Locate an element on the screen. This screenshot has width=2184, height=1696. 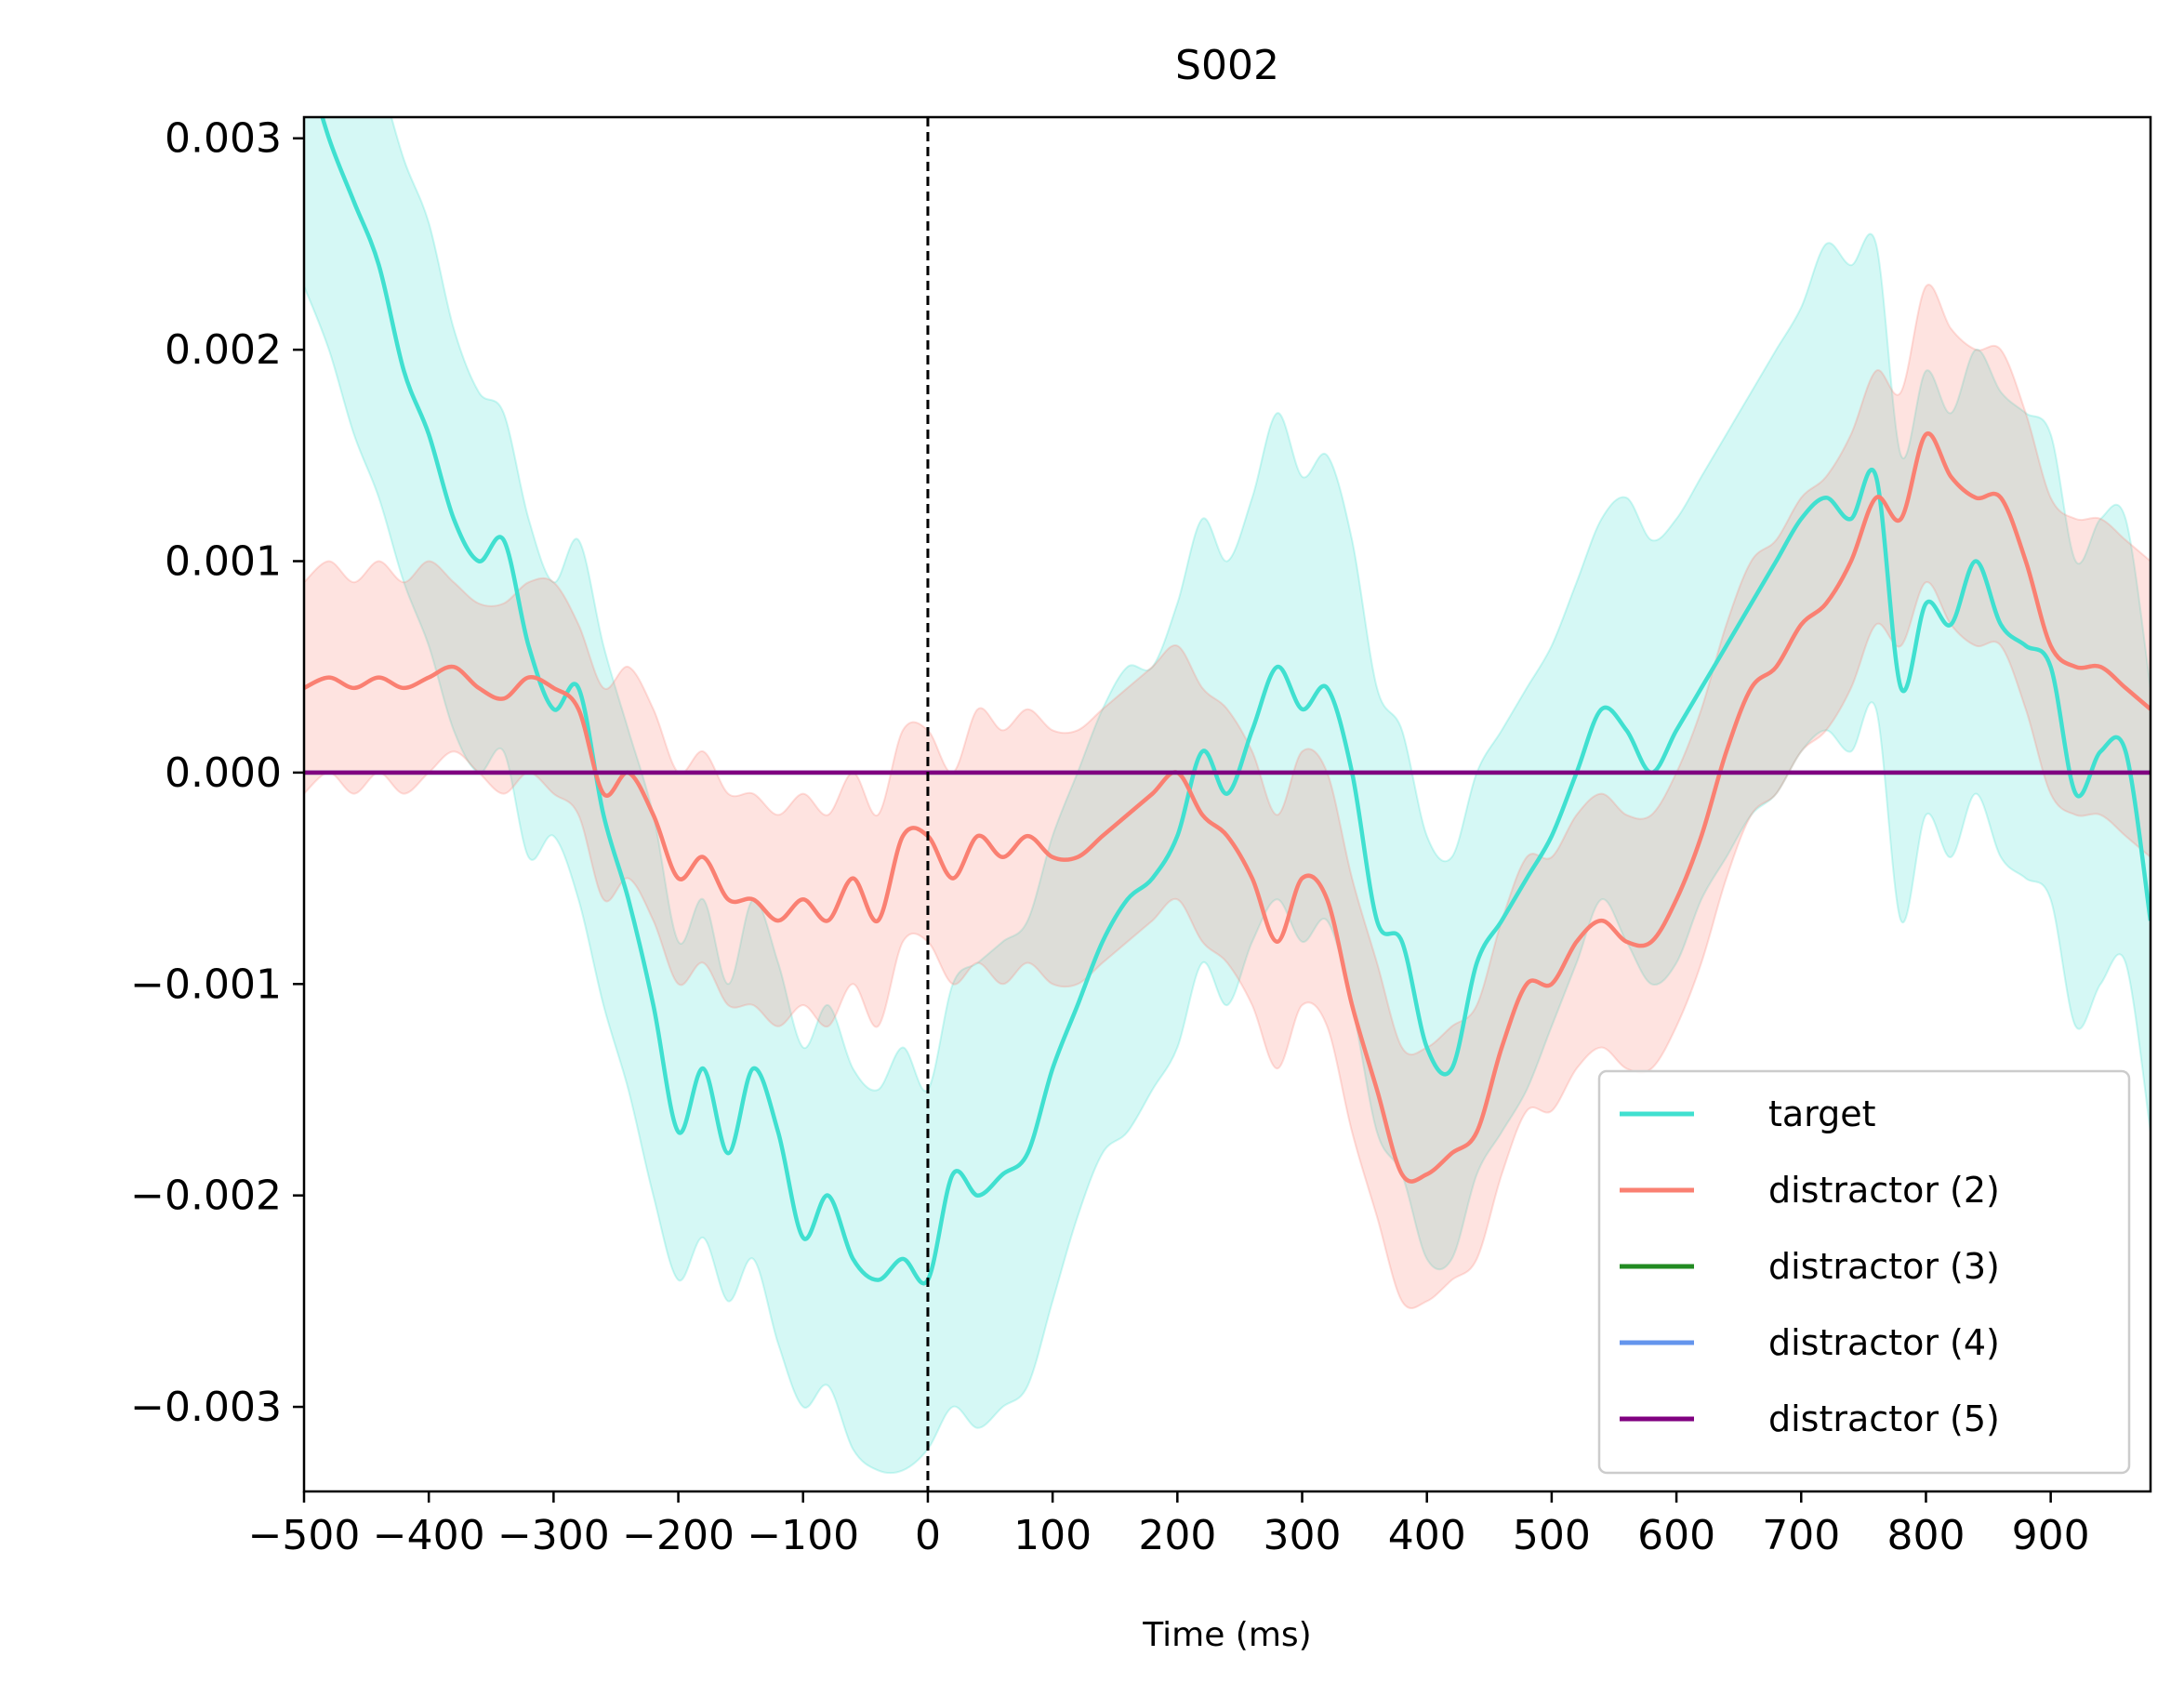
x-tick-label: 500 is located at coordinates (1552, 1535).